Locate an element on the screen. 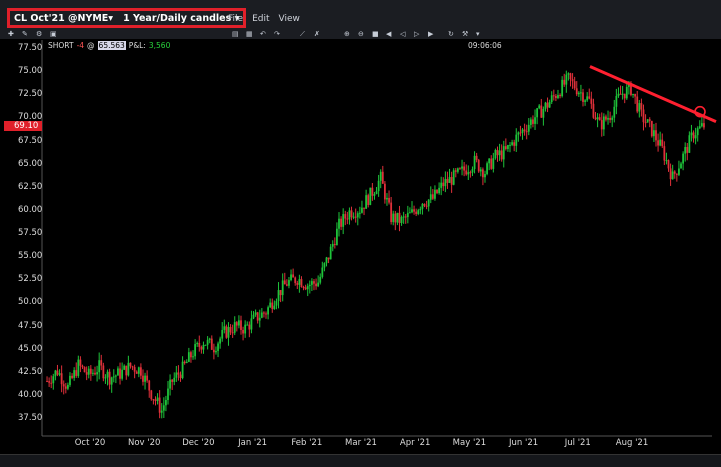  period-selector: 1 Year/Daily candles ▾ is located at coordinates (181, 18).